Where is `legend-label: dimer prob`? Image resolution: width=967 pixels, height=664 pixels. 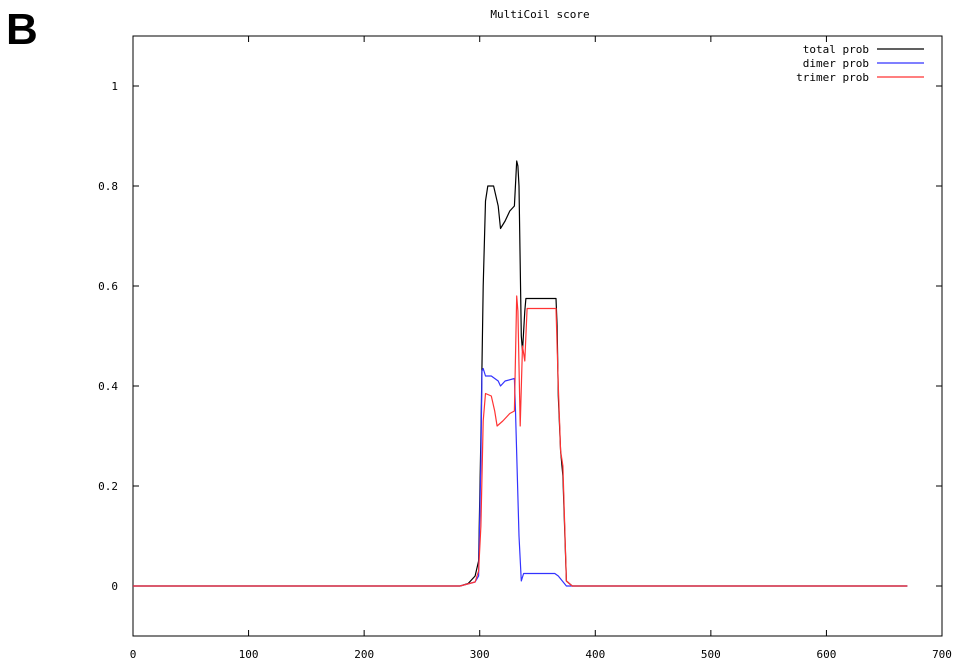
legend-label: dimer prob is located at coordinates (836, 63).